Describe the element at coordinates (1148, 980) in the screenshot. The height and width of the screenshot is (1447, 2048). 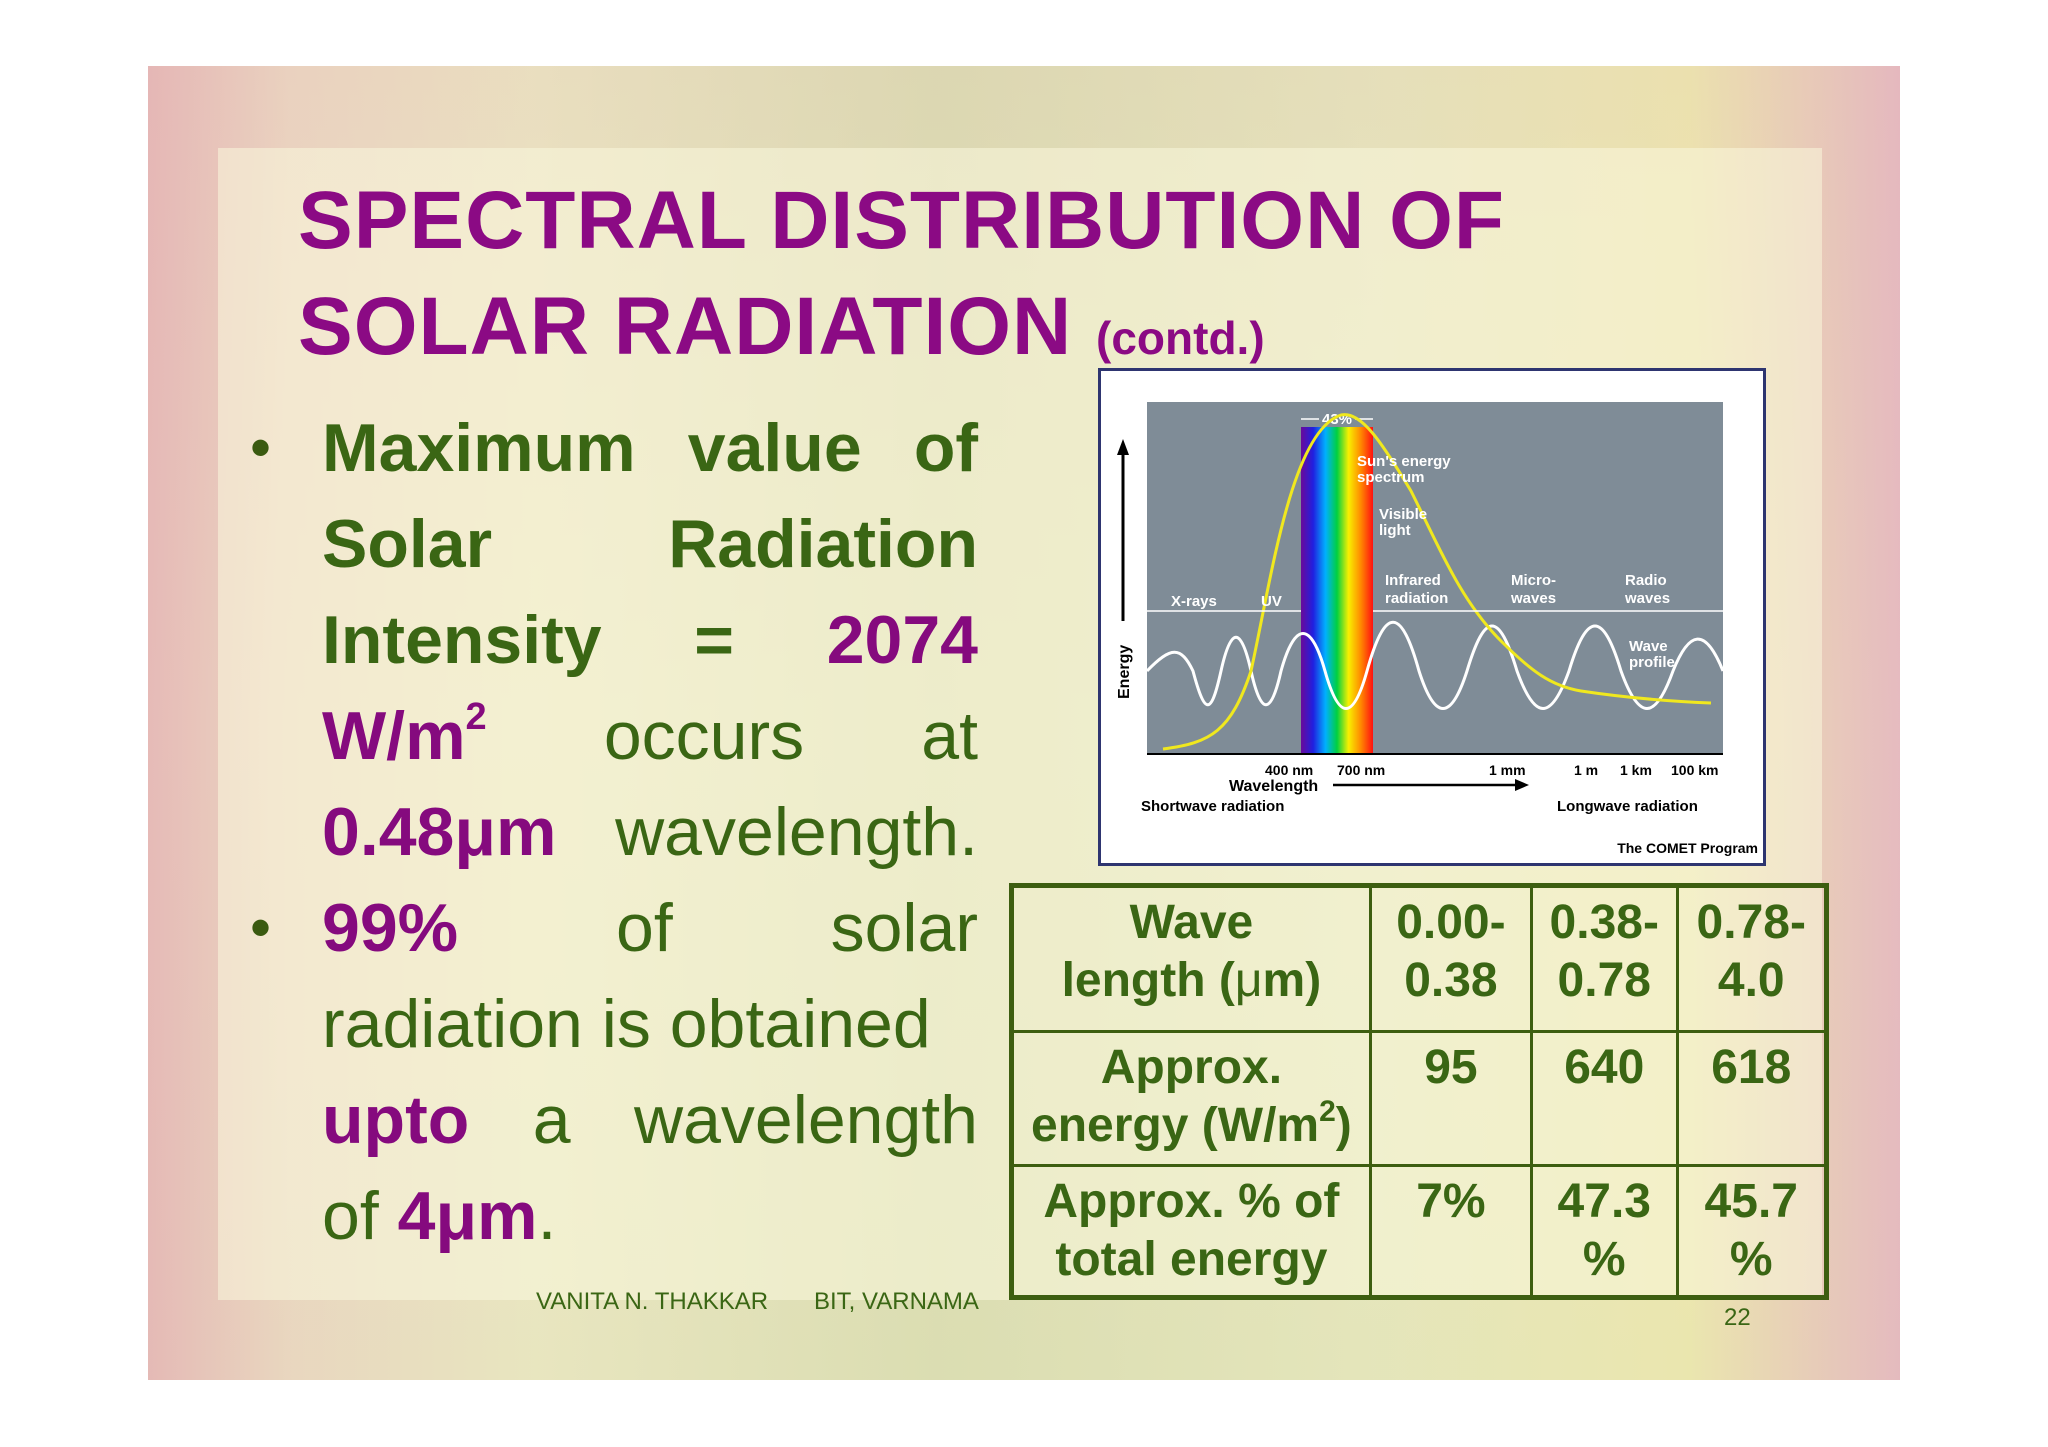
I see `cell-text: length (` at that location.